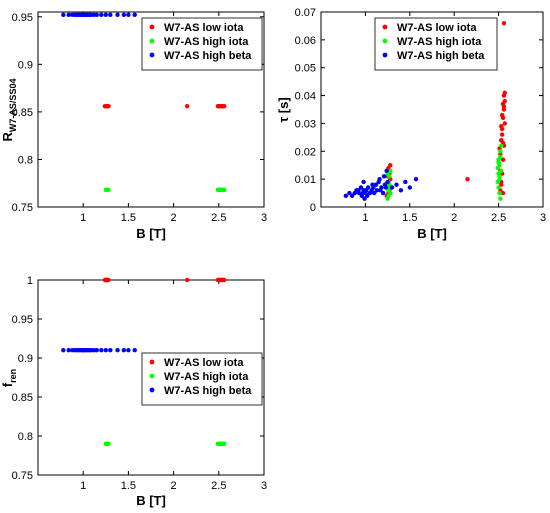 This screenshot has width=550, height=513. I want to click on y-tick-label: 0.75, so click(22, 476).